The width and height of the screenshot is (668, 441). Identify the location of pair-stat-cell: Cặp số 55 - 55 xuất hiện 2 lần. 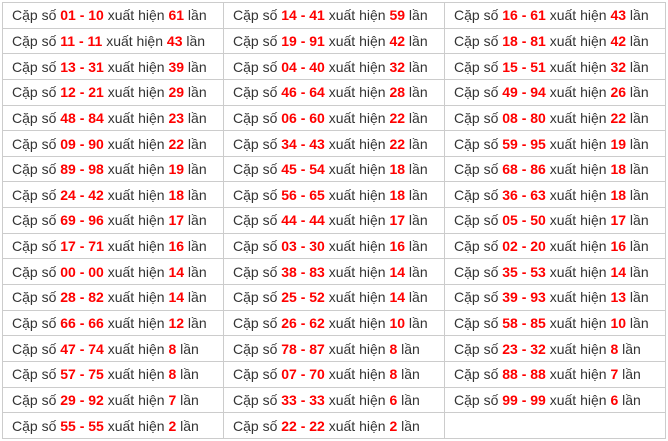
(113, 425).